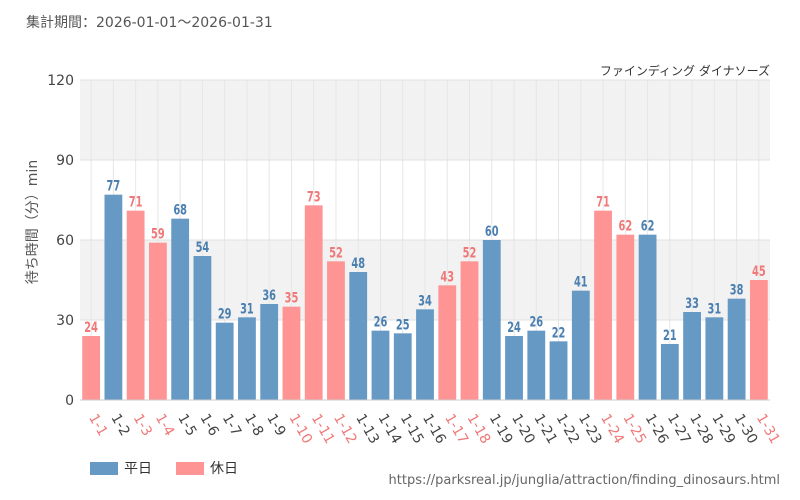  I want to click on data-label-1-5: 68, so click(180, 209).